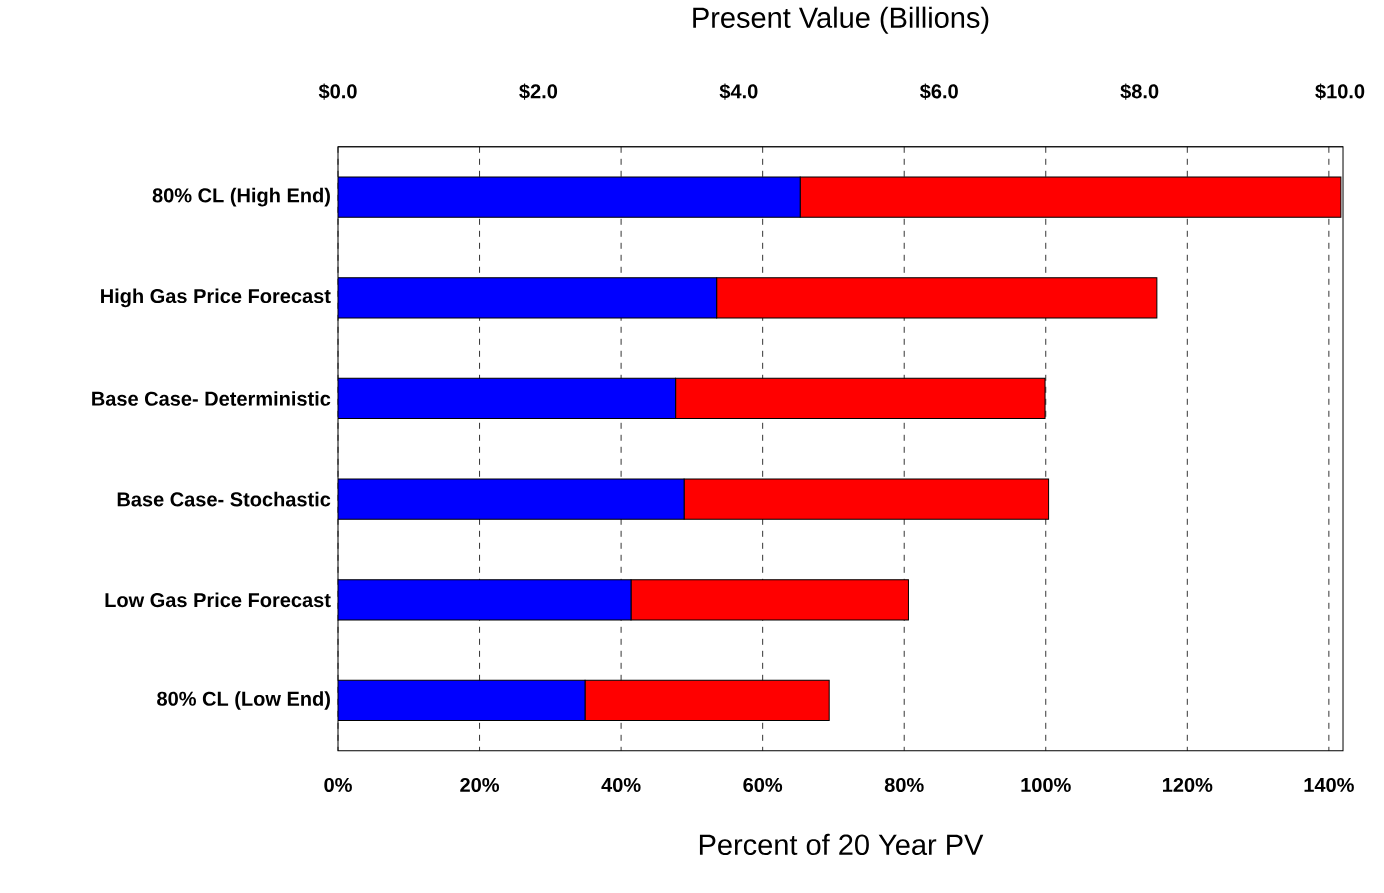  I want to click on x2-tick-label: $6.0, so click(939, 91).